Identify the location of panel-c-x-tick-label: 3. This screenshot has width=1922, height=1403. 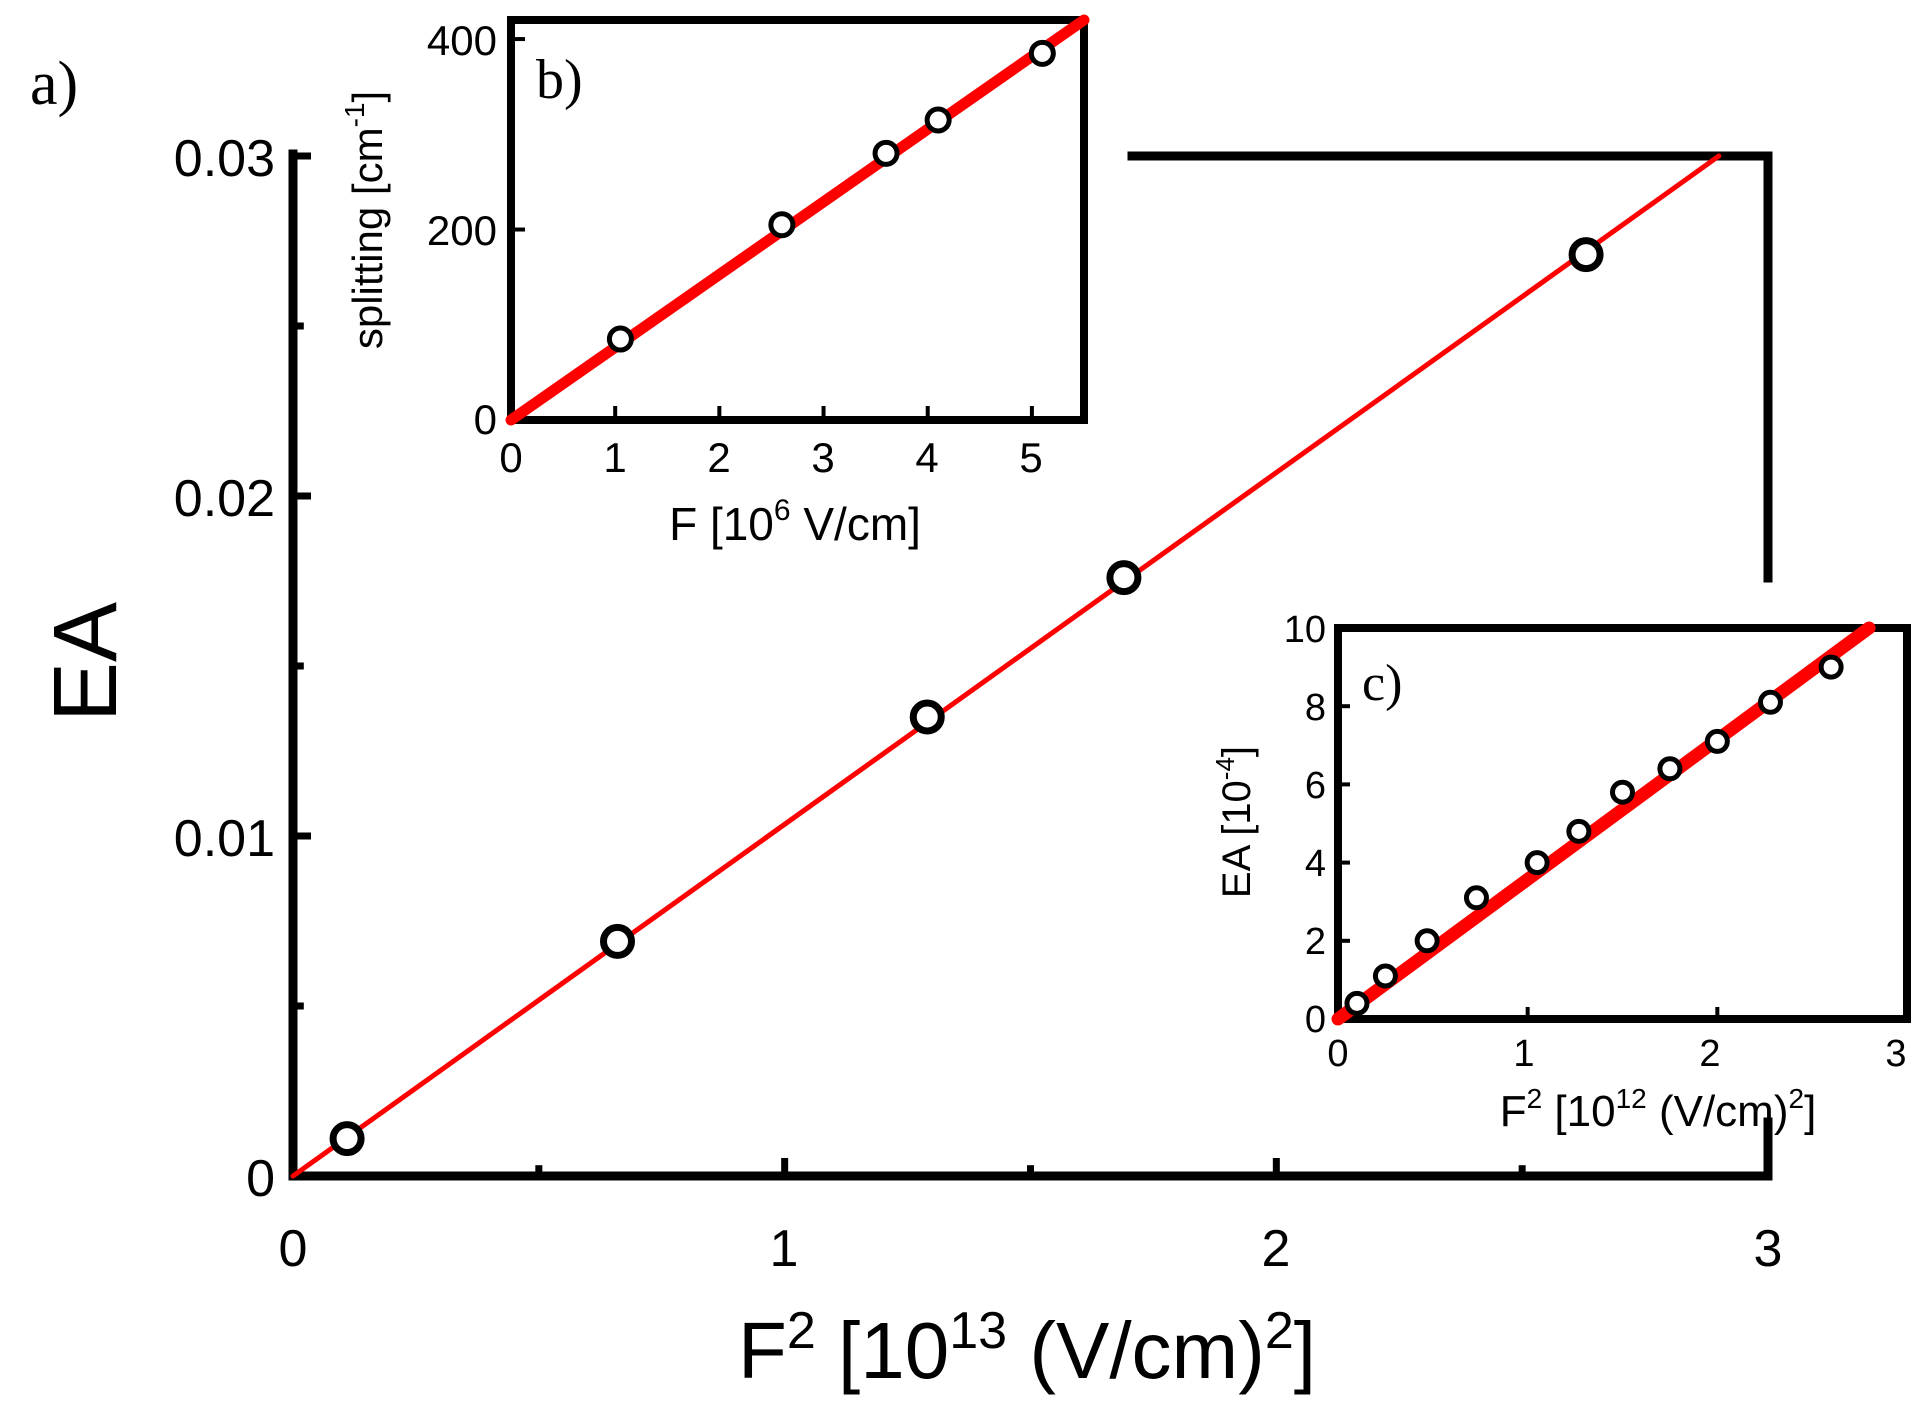
(1895, 1054).